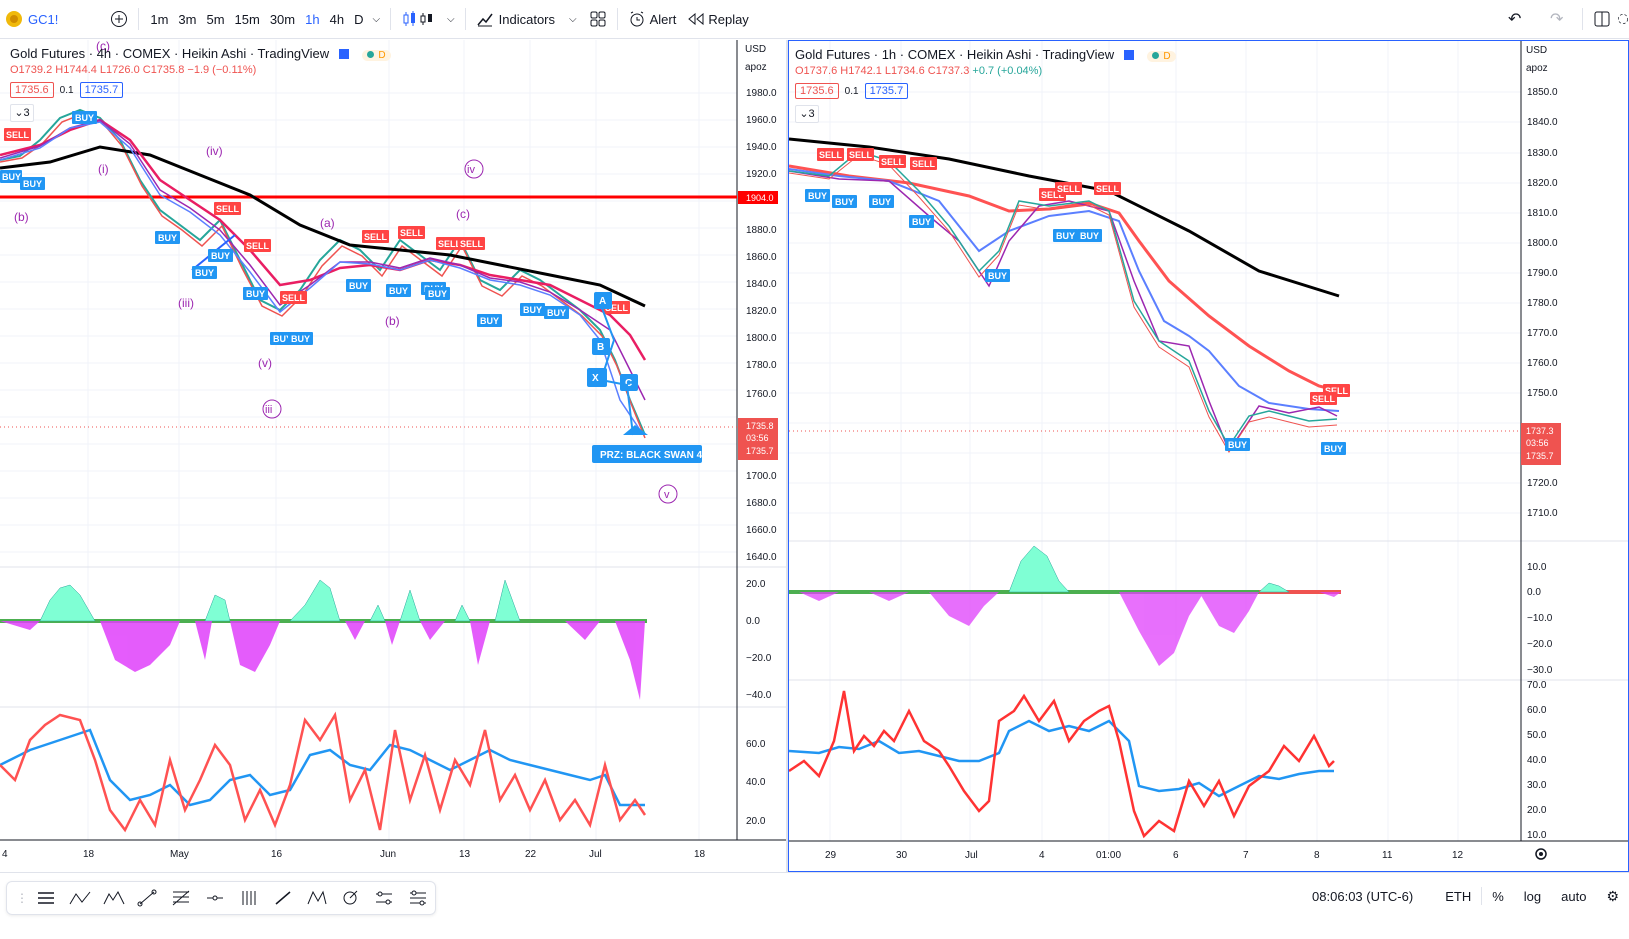 The width and height of the screenshot is (1629, 939). What do you see at coordinates (1537, 735) in the screenshot?
I see `rsi-tick: 50.0` at bounding box center [1537, 735].